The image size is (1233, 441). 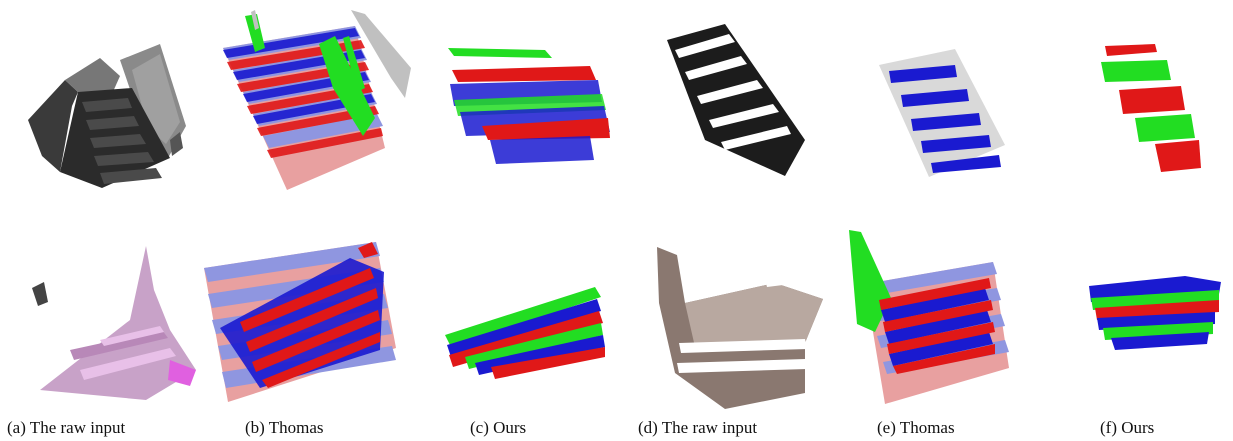 I want to click on caption-c: (c) Ours, so click(x=498, y=427).